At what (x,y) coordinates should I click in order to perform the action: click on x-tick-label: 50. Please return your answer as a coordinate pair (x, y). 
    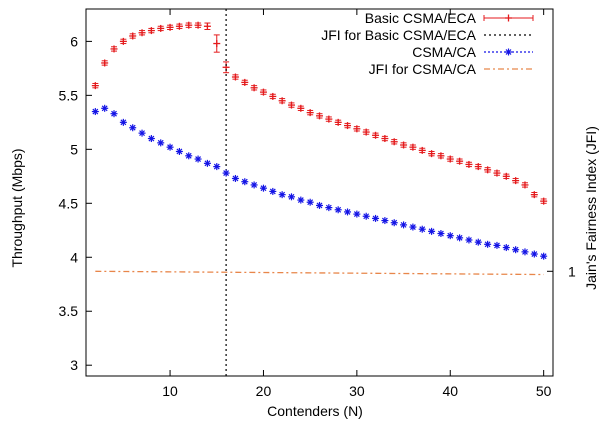
    Looking at the image, I should click on (544, 391).